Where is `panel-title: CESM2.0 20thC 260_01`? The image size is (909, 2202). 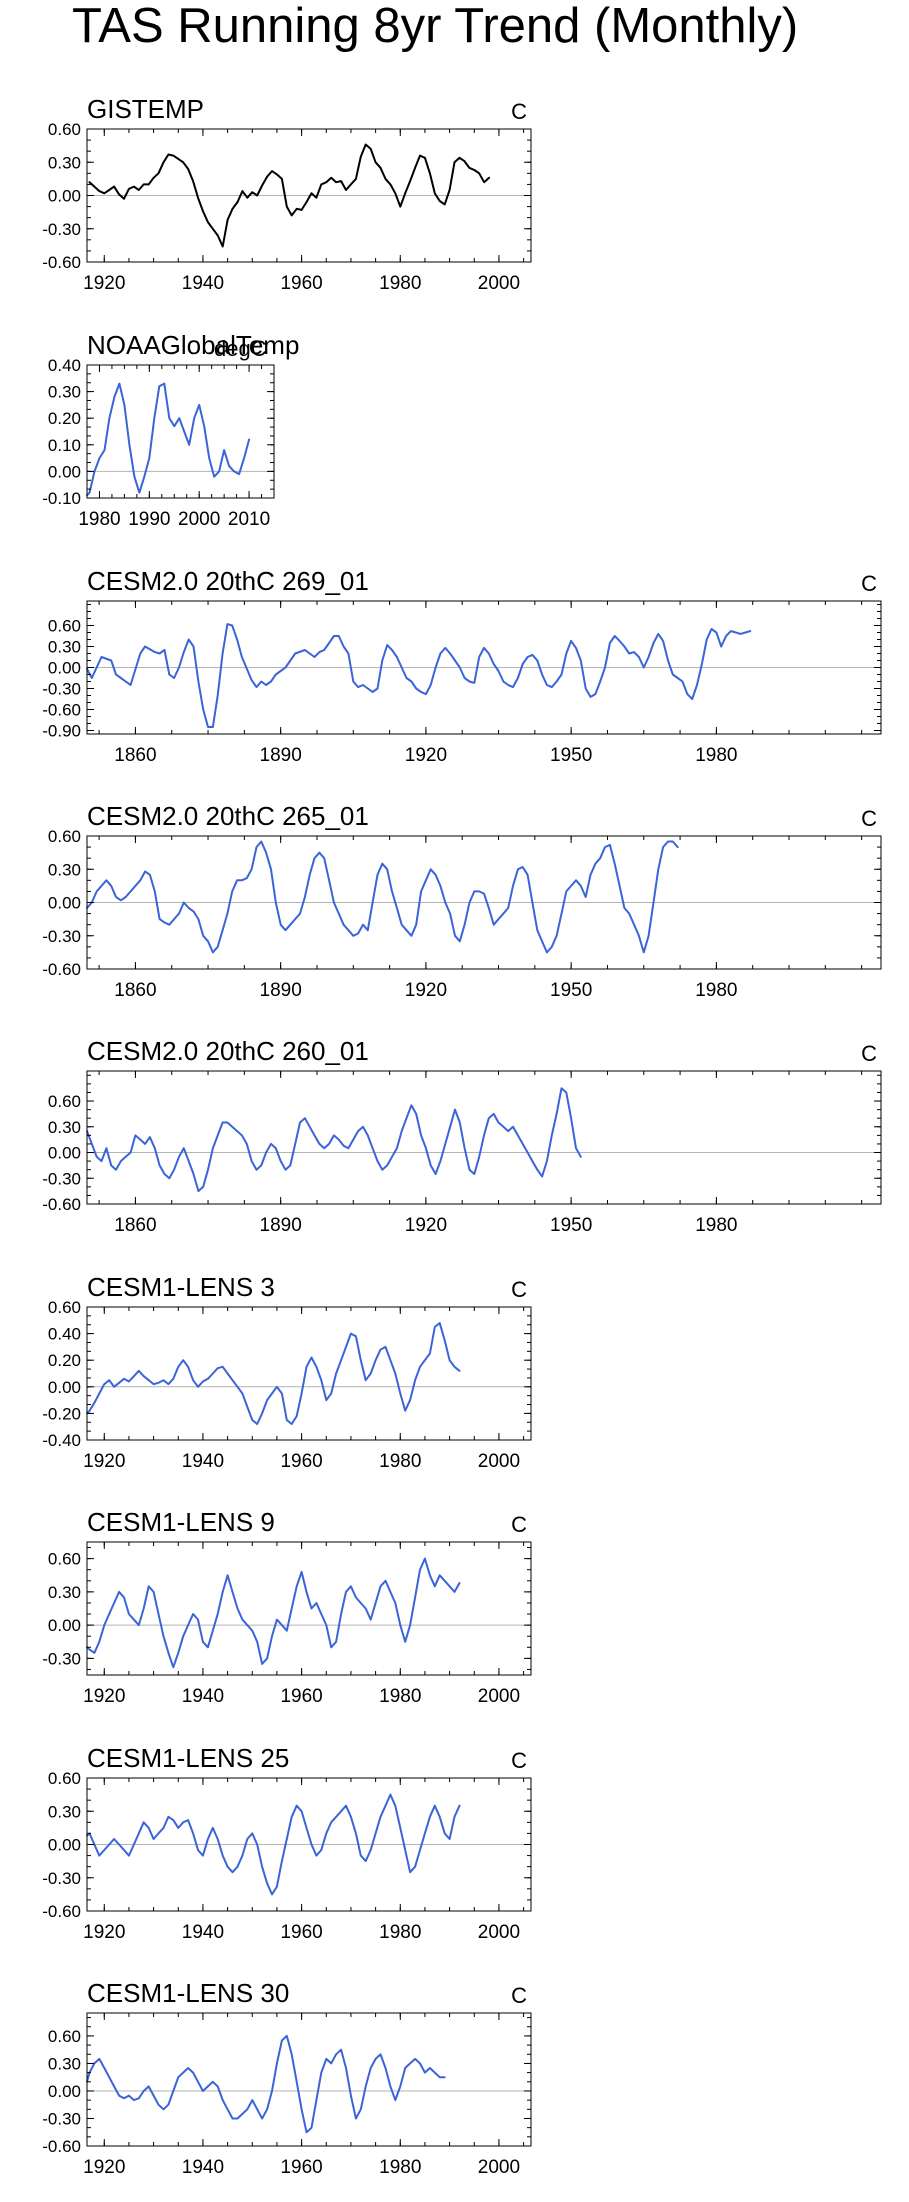 panel-title: CESM2.0 20thC 260_01 is located at coordinates (228, 1051).